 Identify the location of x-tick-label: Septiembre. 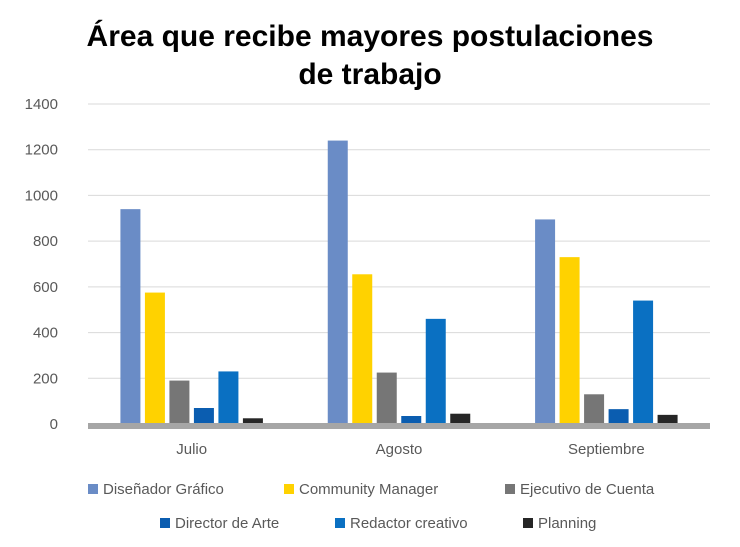
(606, 449).